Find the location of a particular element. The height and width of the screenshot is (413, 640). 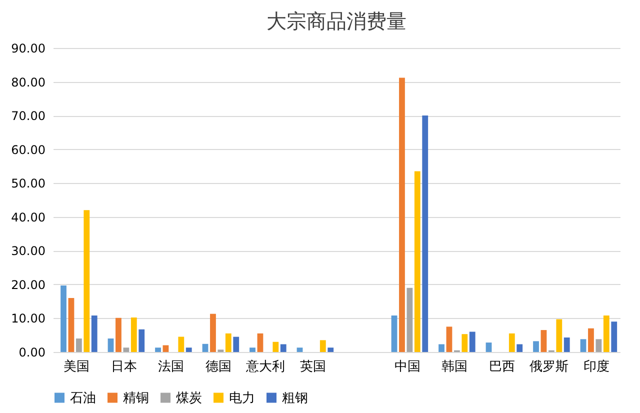

x-tick-label: 印度 is located at coordinates (596, 366).